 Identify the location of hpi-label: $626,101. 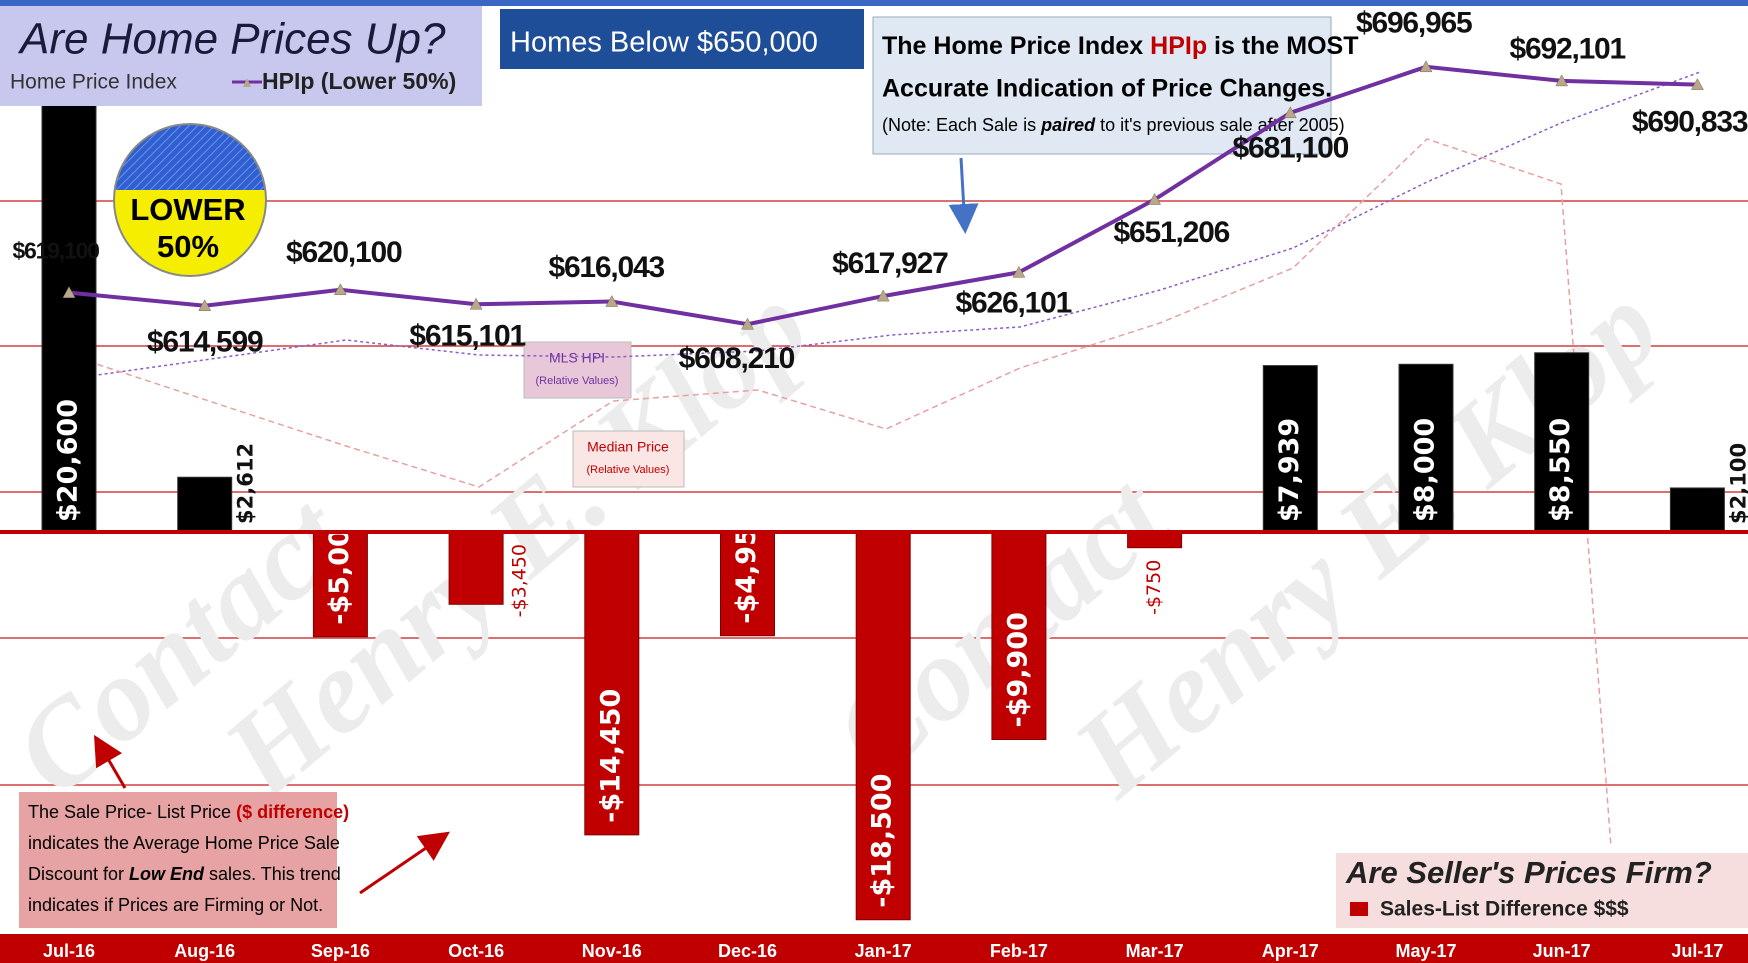
(1014, 303).